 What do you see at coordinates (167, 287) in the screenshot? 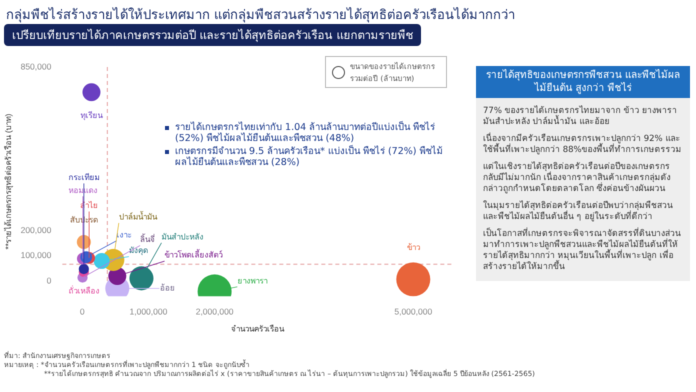
I see `text: อ้อย` at bounding box center [167, 287].